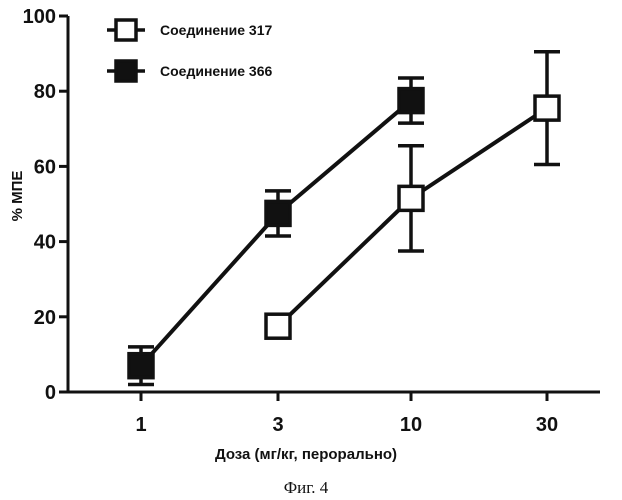 This screenshot has height=500, width=622. What do you see at coordinates (334, 414) in the screenshot?
I see `x-axis: 1 3 10 30` at bounding box center [334, 414].